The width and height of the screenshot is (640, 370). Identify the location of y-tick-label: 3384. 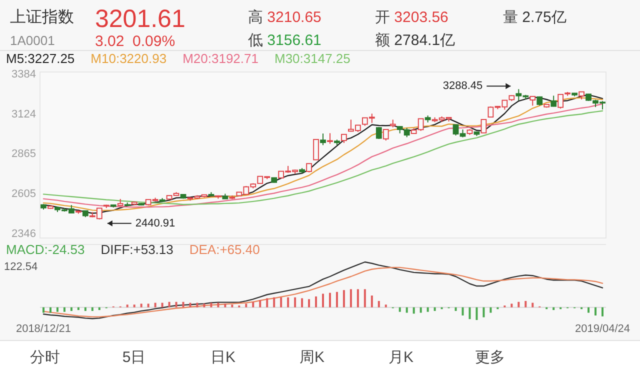
(24, 74).